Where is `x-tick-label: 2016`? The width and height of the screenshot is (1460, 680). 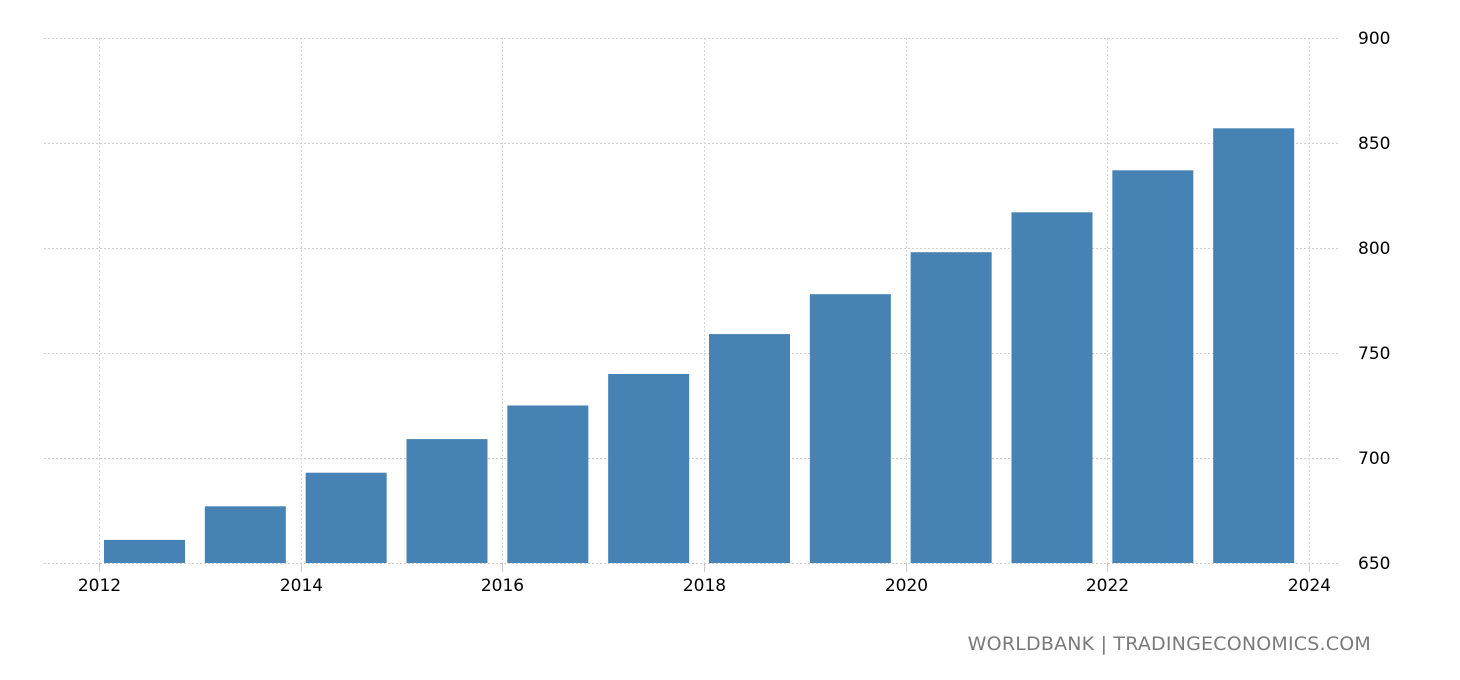
x-tick-label: 2016 is located at coordinates (502, 586).